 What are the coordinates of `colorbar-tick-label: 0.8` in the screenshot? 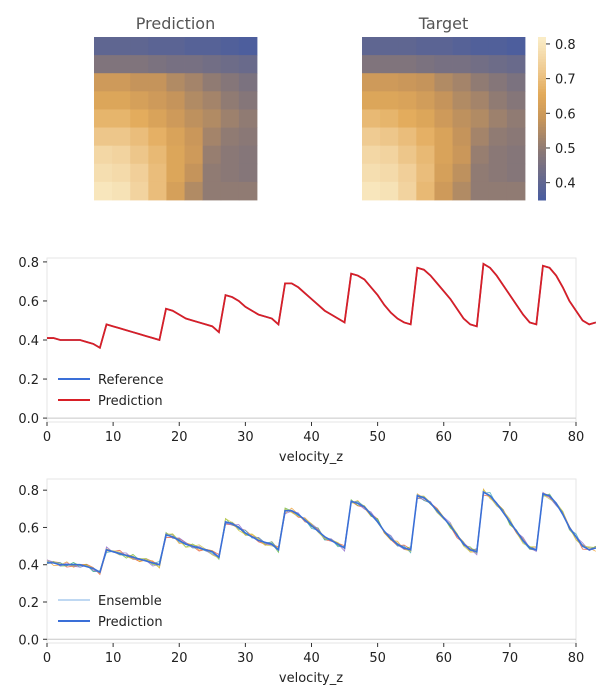 It's located at (565, 45).